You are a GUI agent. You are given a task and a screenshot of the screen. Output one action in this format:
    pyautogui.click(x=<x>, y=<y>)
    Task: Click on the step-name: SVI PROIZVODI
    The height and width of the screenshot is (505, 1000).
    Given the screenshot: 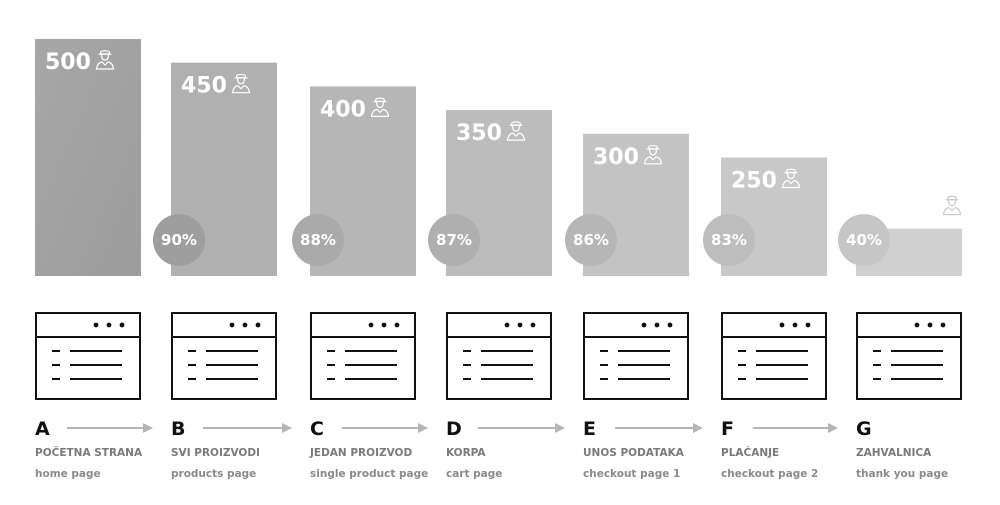 What is the action you would take?
    pyautogui.click(x=215, y=453)
    